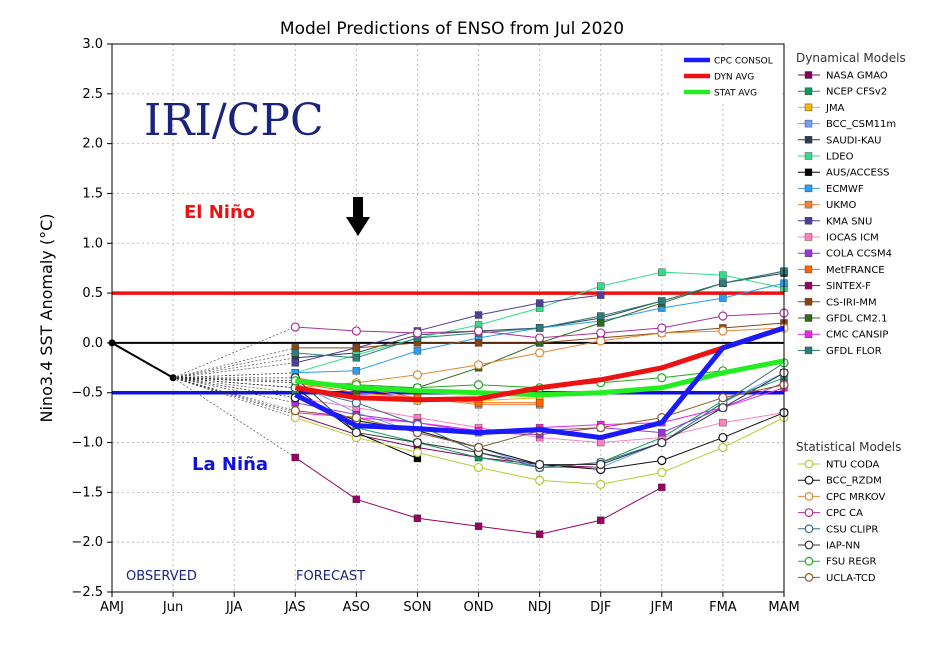 This screenshot has width=937, height=650. Describe the element at coordinates (808, 237) in the screenshot. I see `legend-marker-iocas-icm` at that location.